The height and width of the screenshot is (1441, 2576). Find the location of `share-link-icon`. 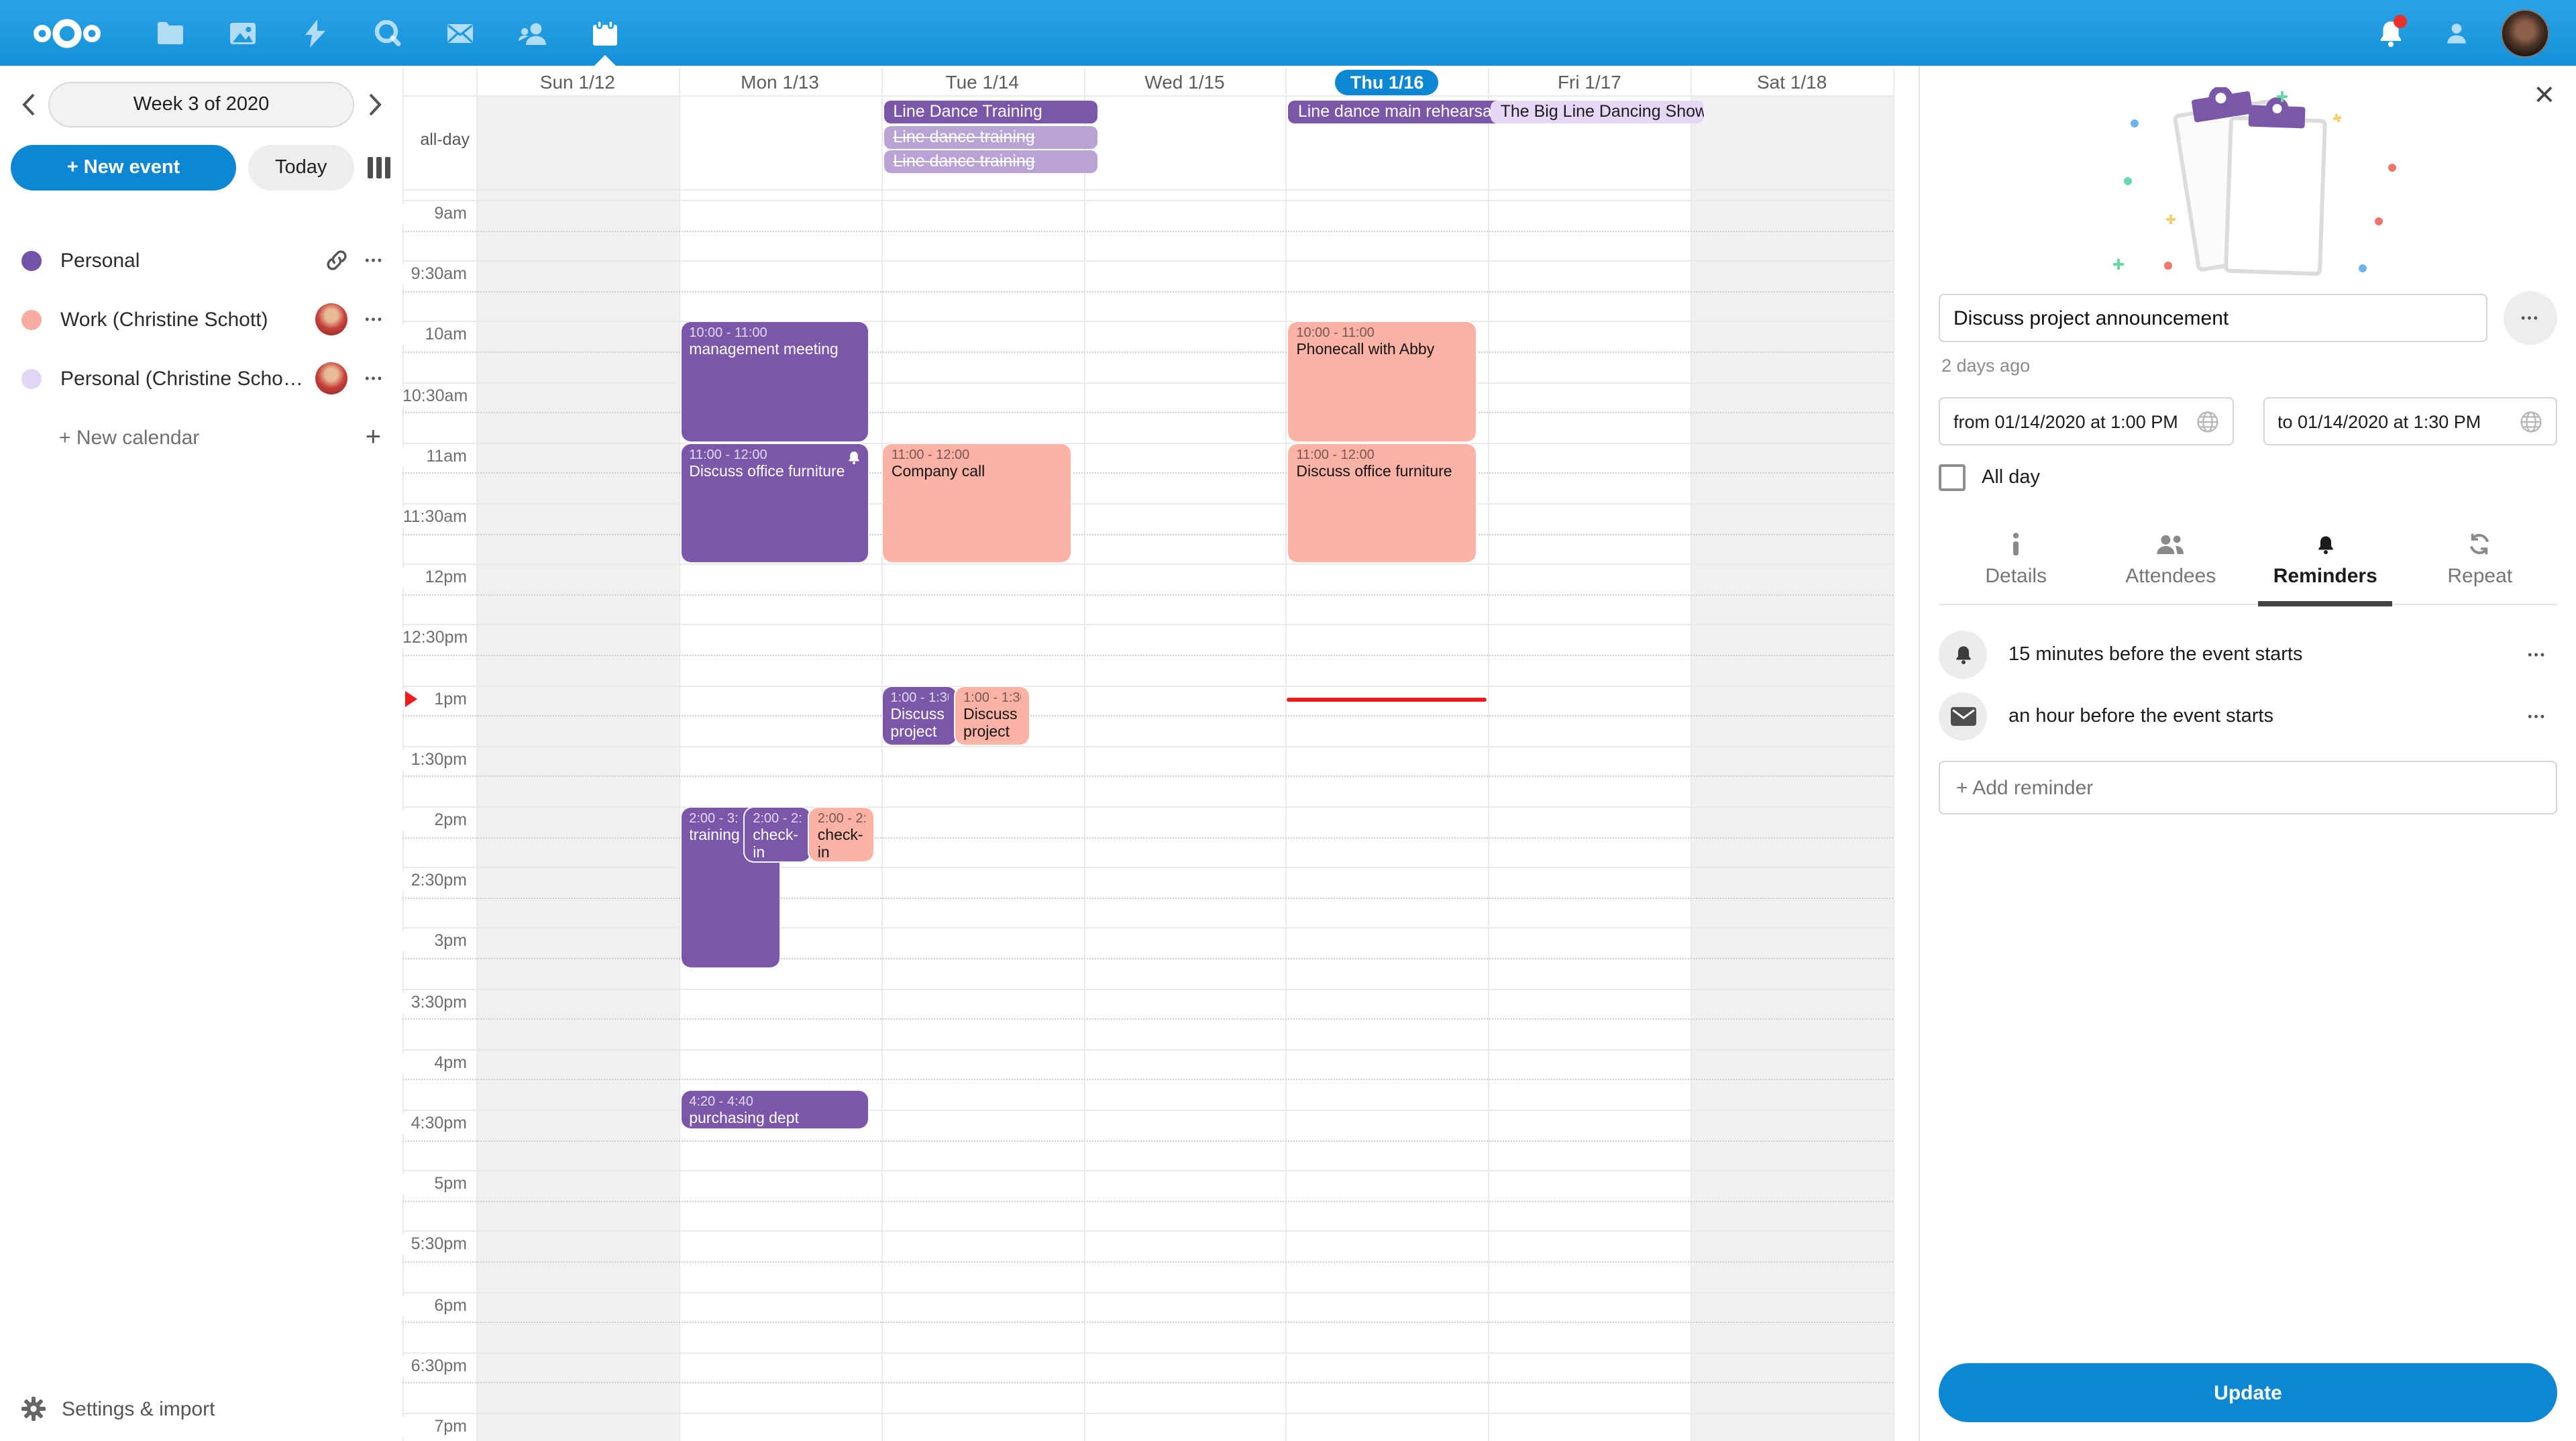

share-link-icon is located at coordinates (336, 260).